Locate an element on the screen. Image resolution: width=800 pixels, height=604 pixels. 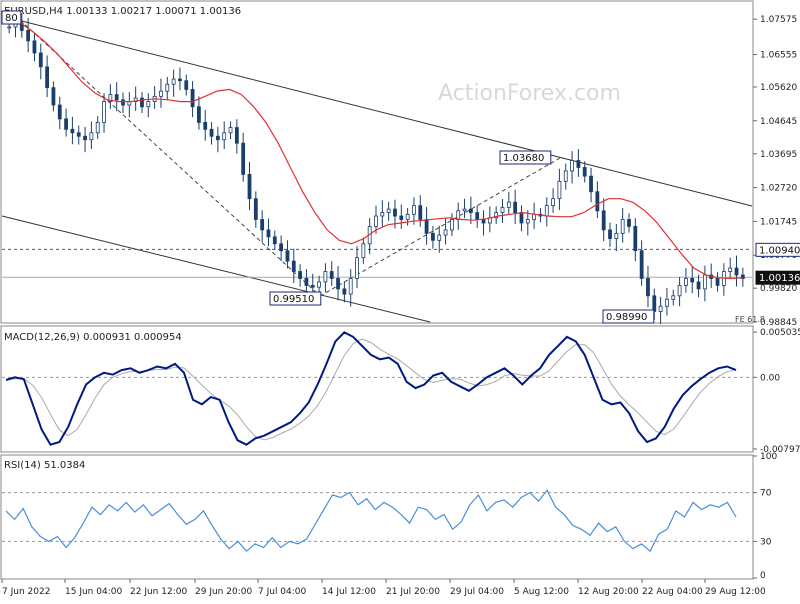
x-tick-label: 29 Aug 12:00 is located at coordinates (735, 592).